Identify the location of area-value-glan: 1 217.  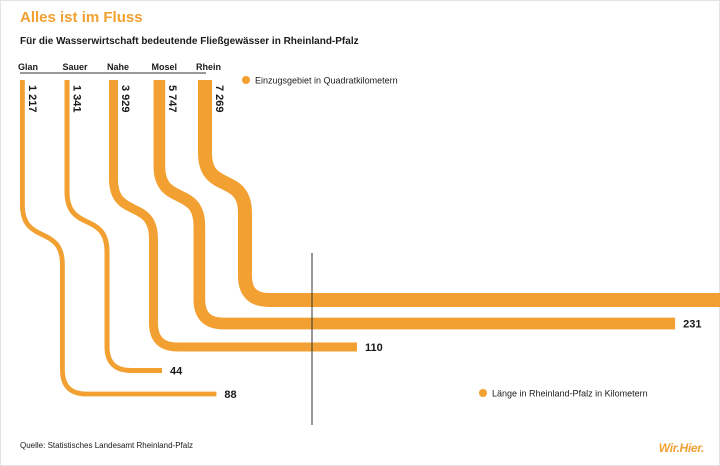
(32, 99).